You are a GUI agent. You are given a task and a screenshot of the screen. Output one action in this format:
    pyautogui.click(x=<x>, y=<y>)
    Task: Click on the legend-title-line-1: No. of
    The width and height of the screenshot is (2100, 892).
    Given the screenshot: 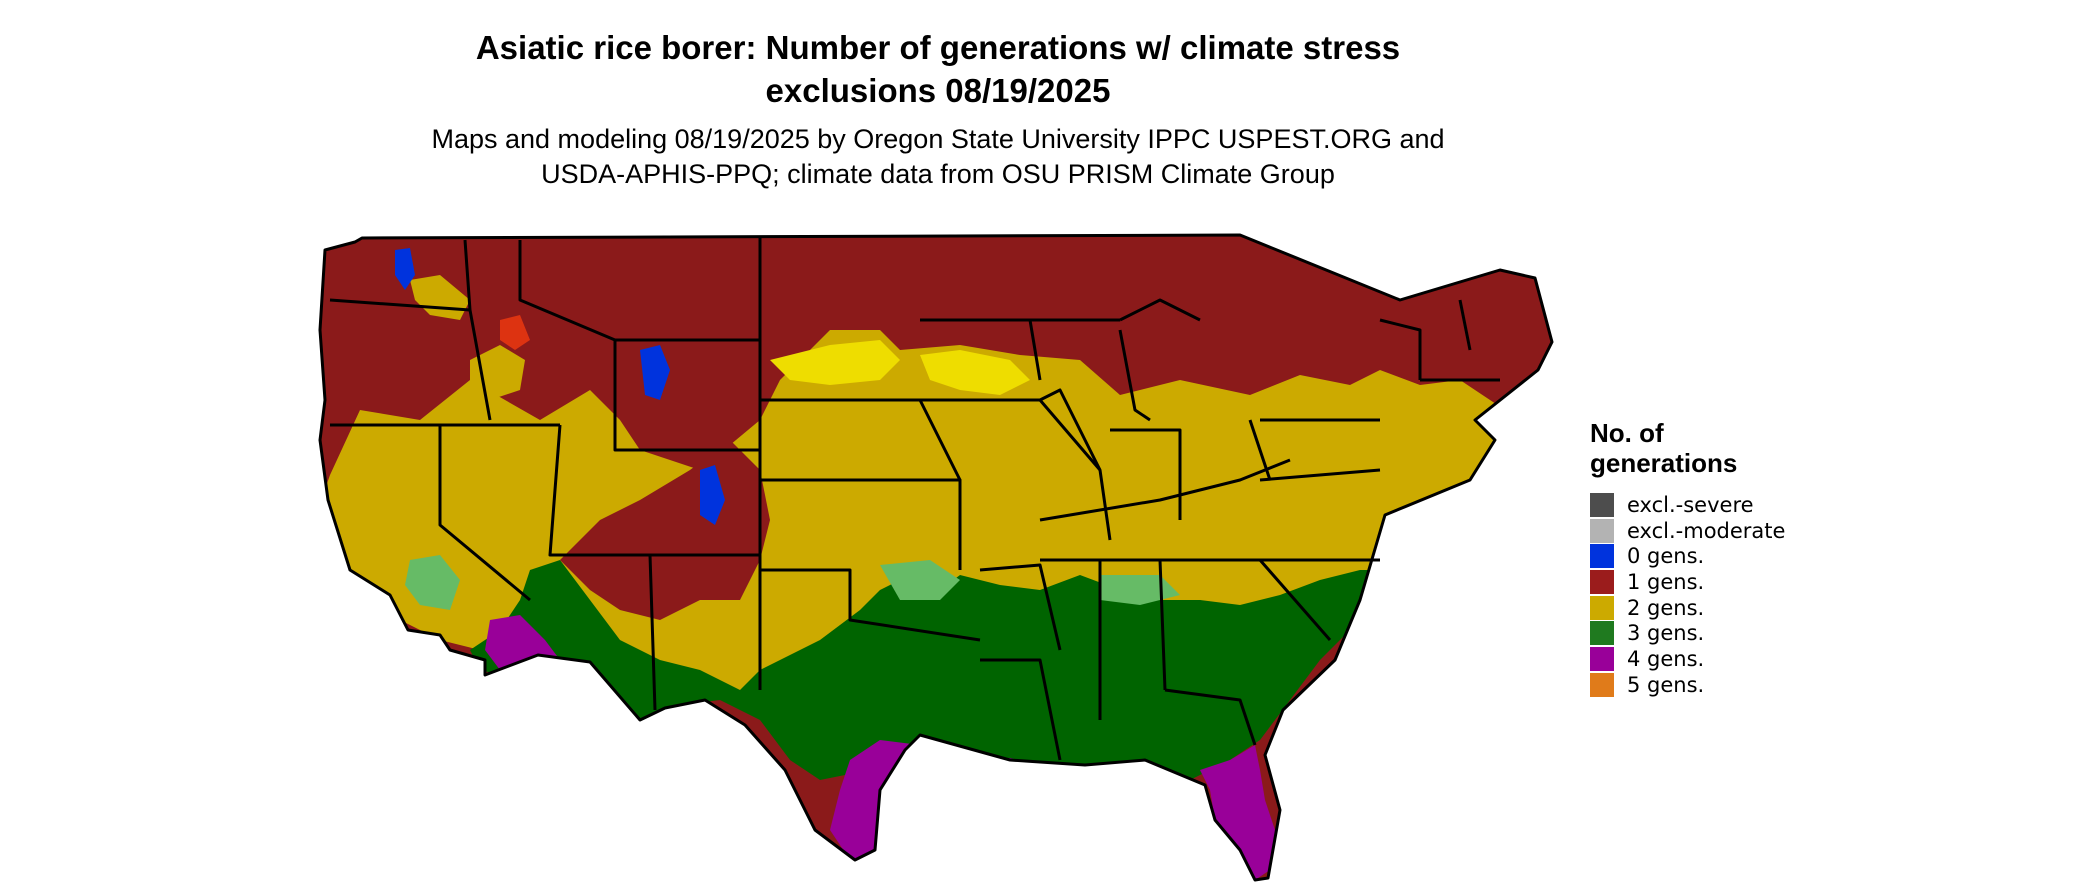 What is the action you would take?
    pyautogui.click(x=1627, y=433)
    